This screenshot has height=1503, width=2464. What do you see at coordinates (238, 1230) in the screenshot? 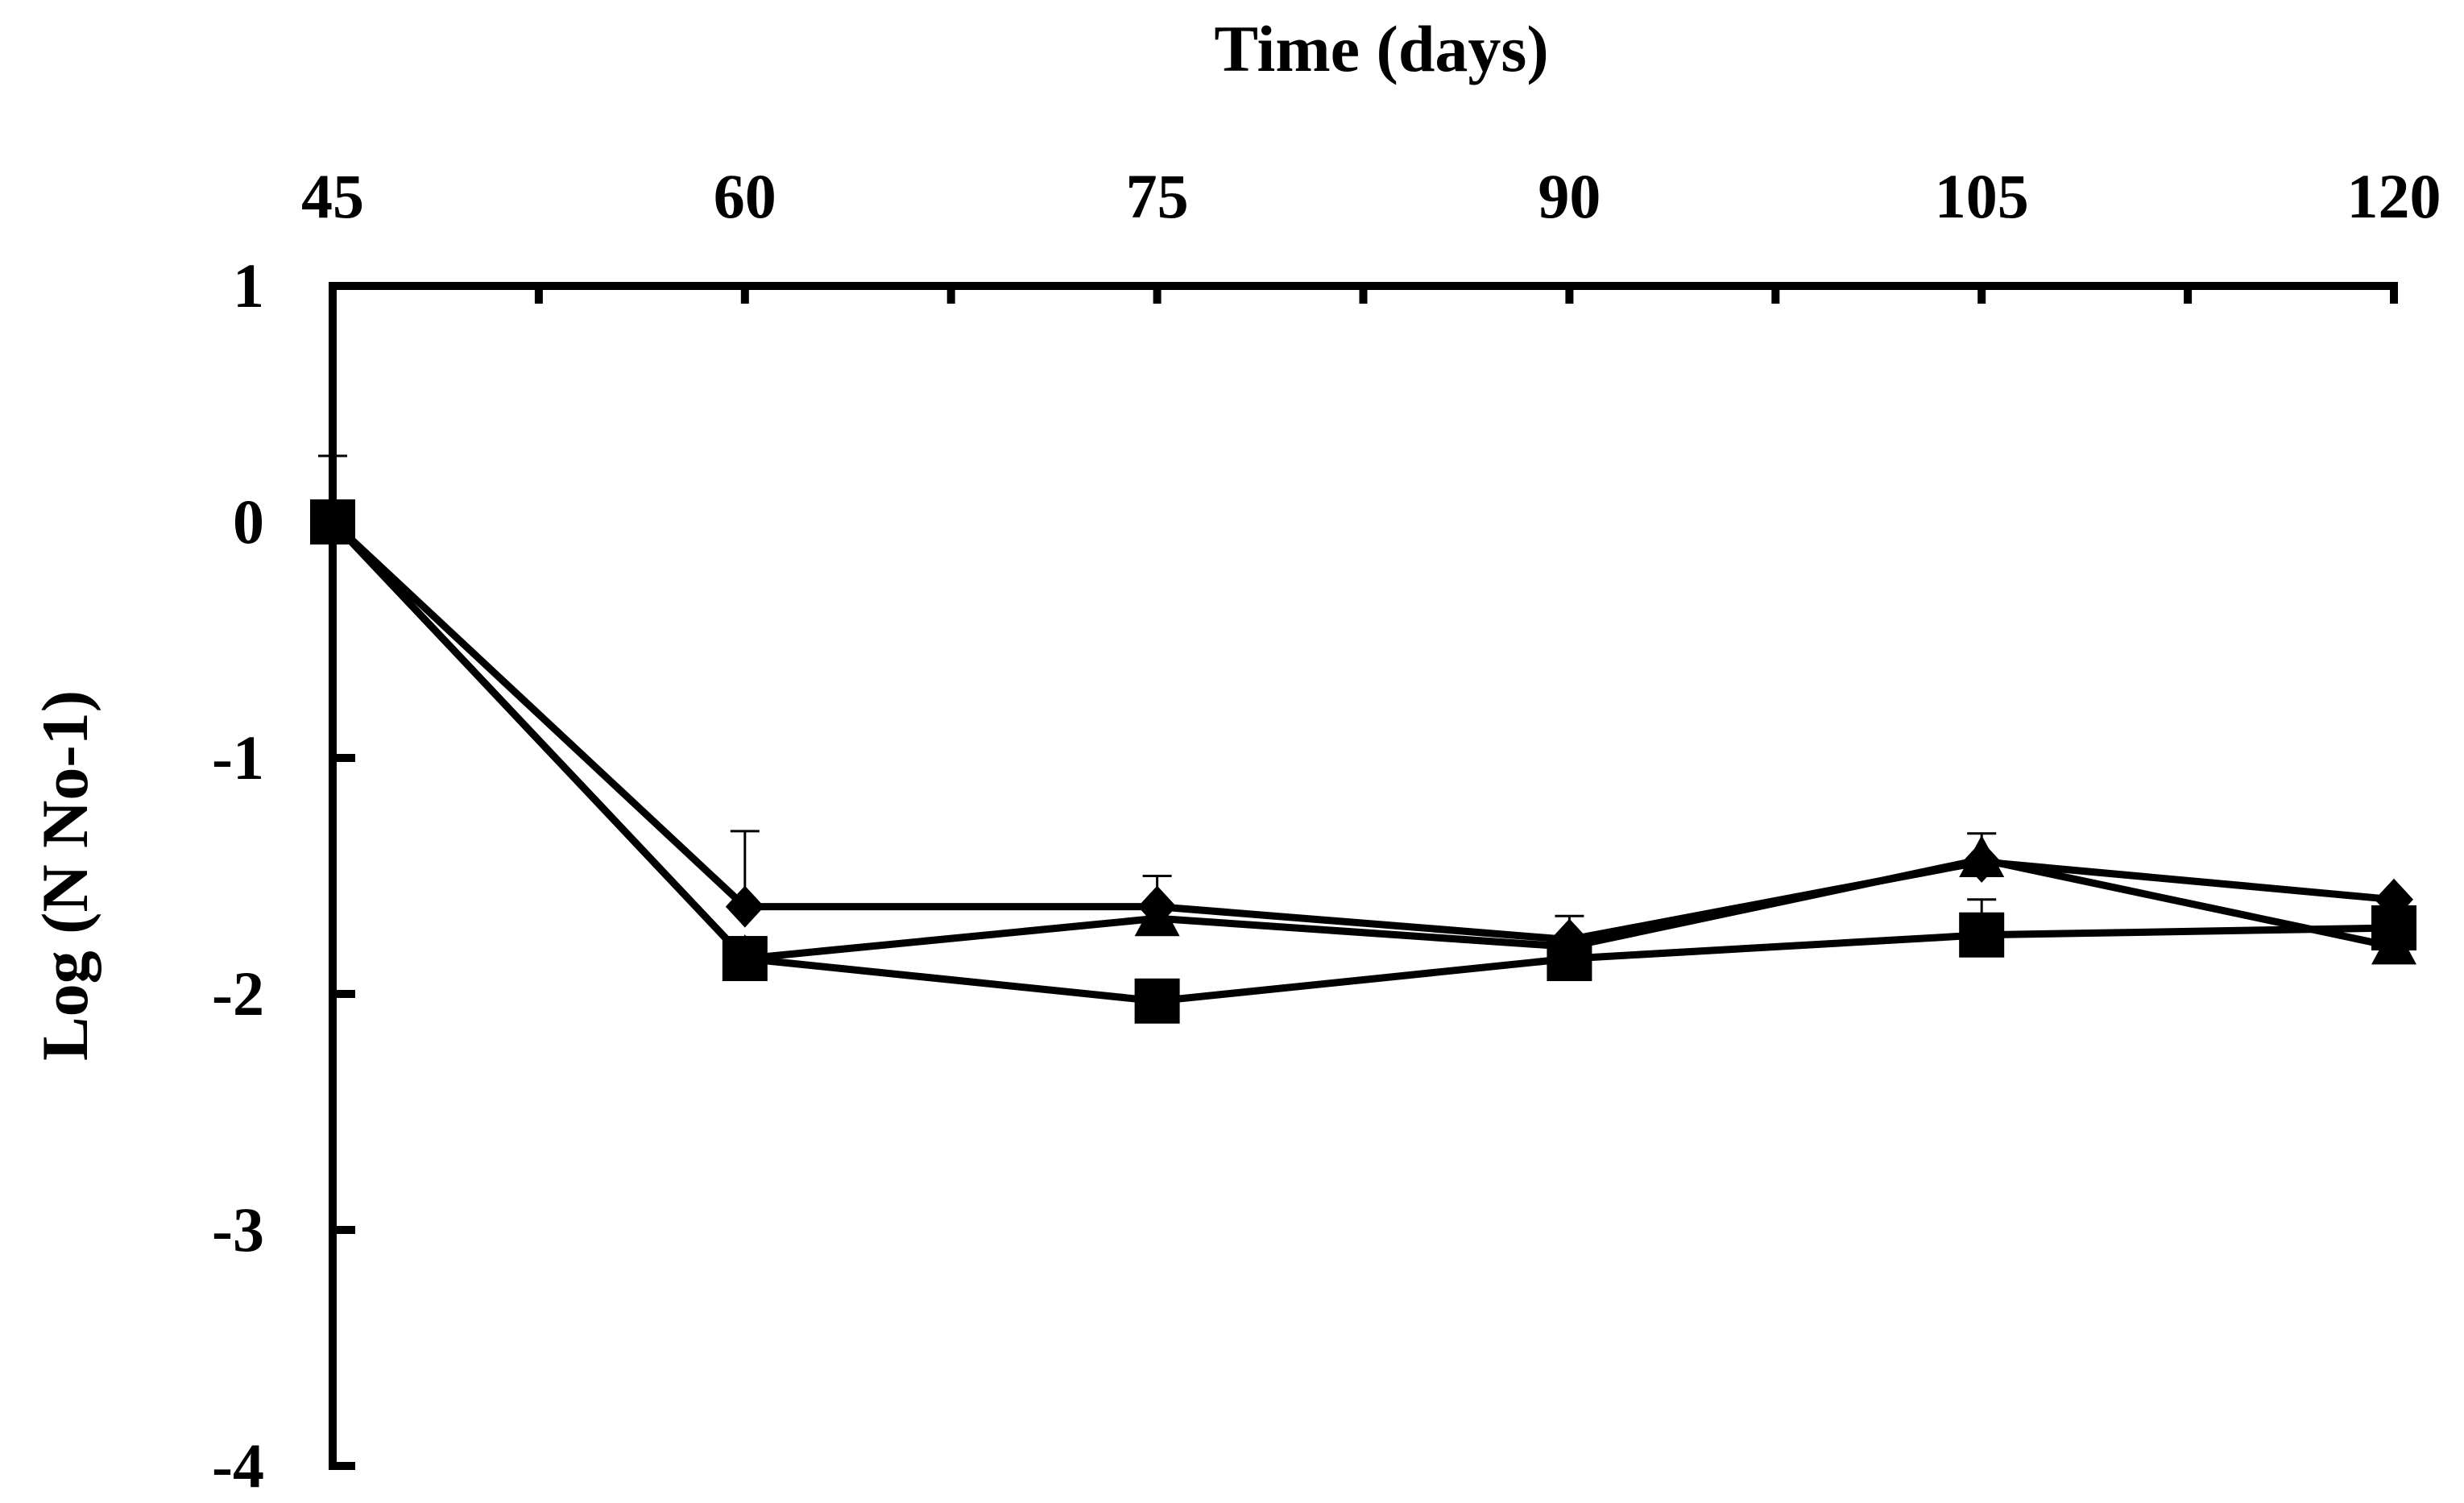
I see `y-tick-label: -3` at bounding box center [238, 1230].